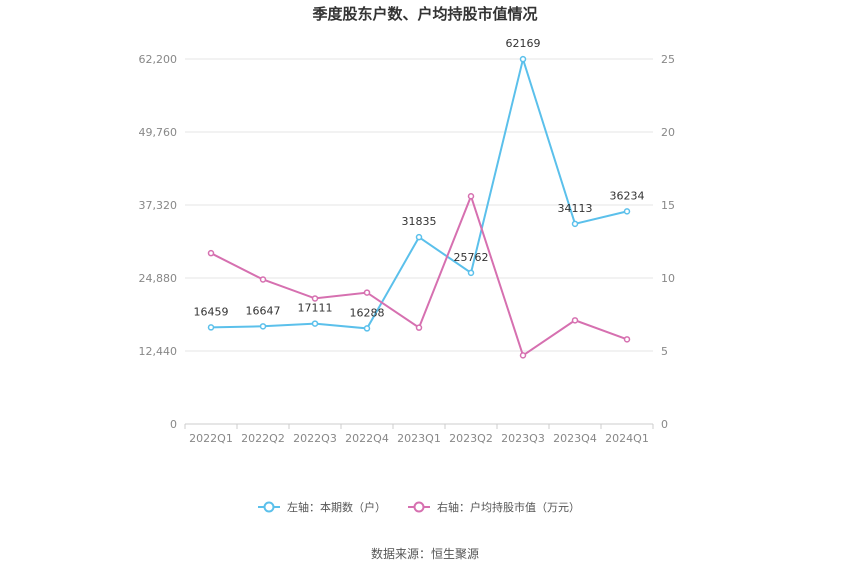  What do you see at coordinates (668, 59) in the screenshot?
I see `right-y-tick-label: 25` at bounding box center [668, 59].